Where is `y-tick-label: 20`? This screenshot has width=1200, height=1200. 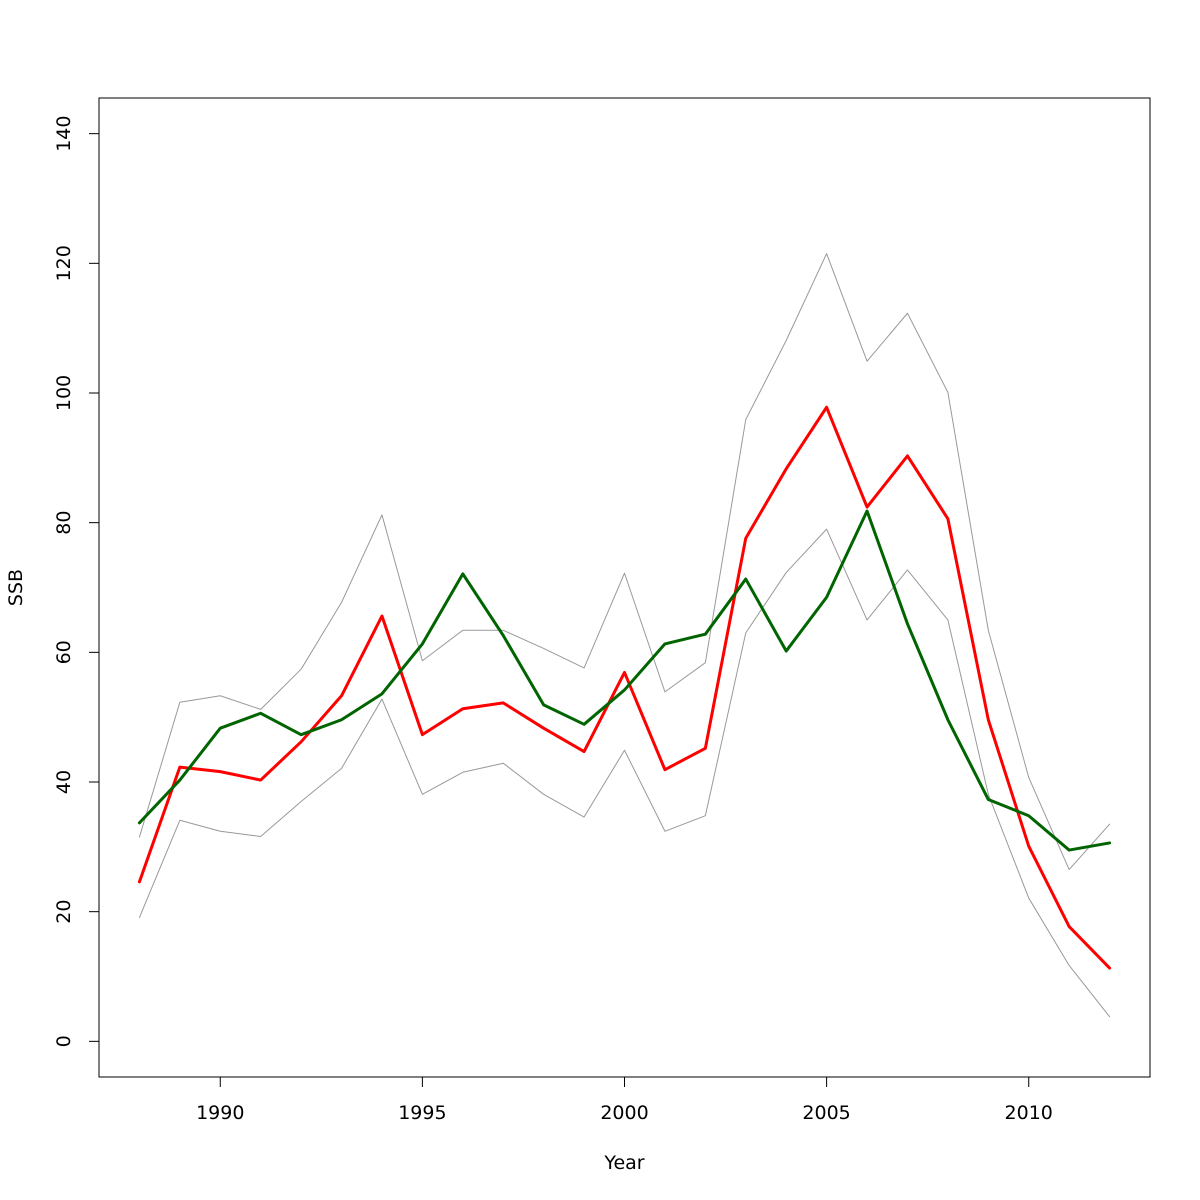
y-tick-label: 20 is located at coordinates (64, 912).